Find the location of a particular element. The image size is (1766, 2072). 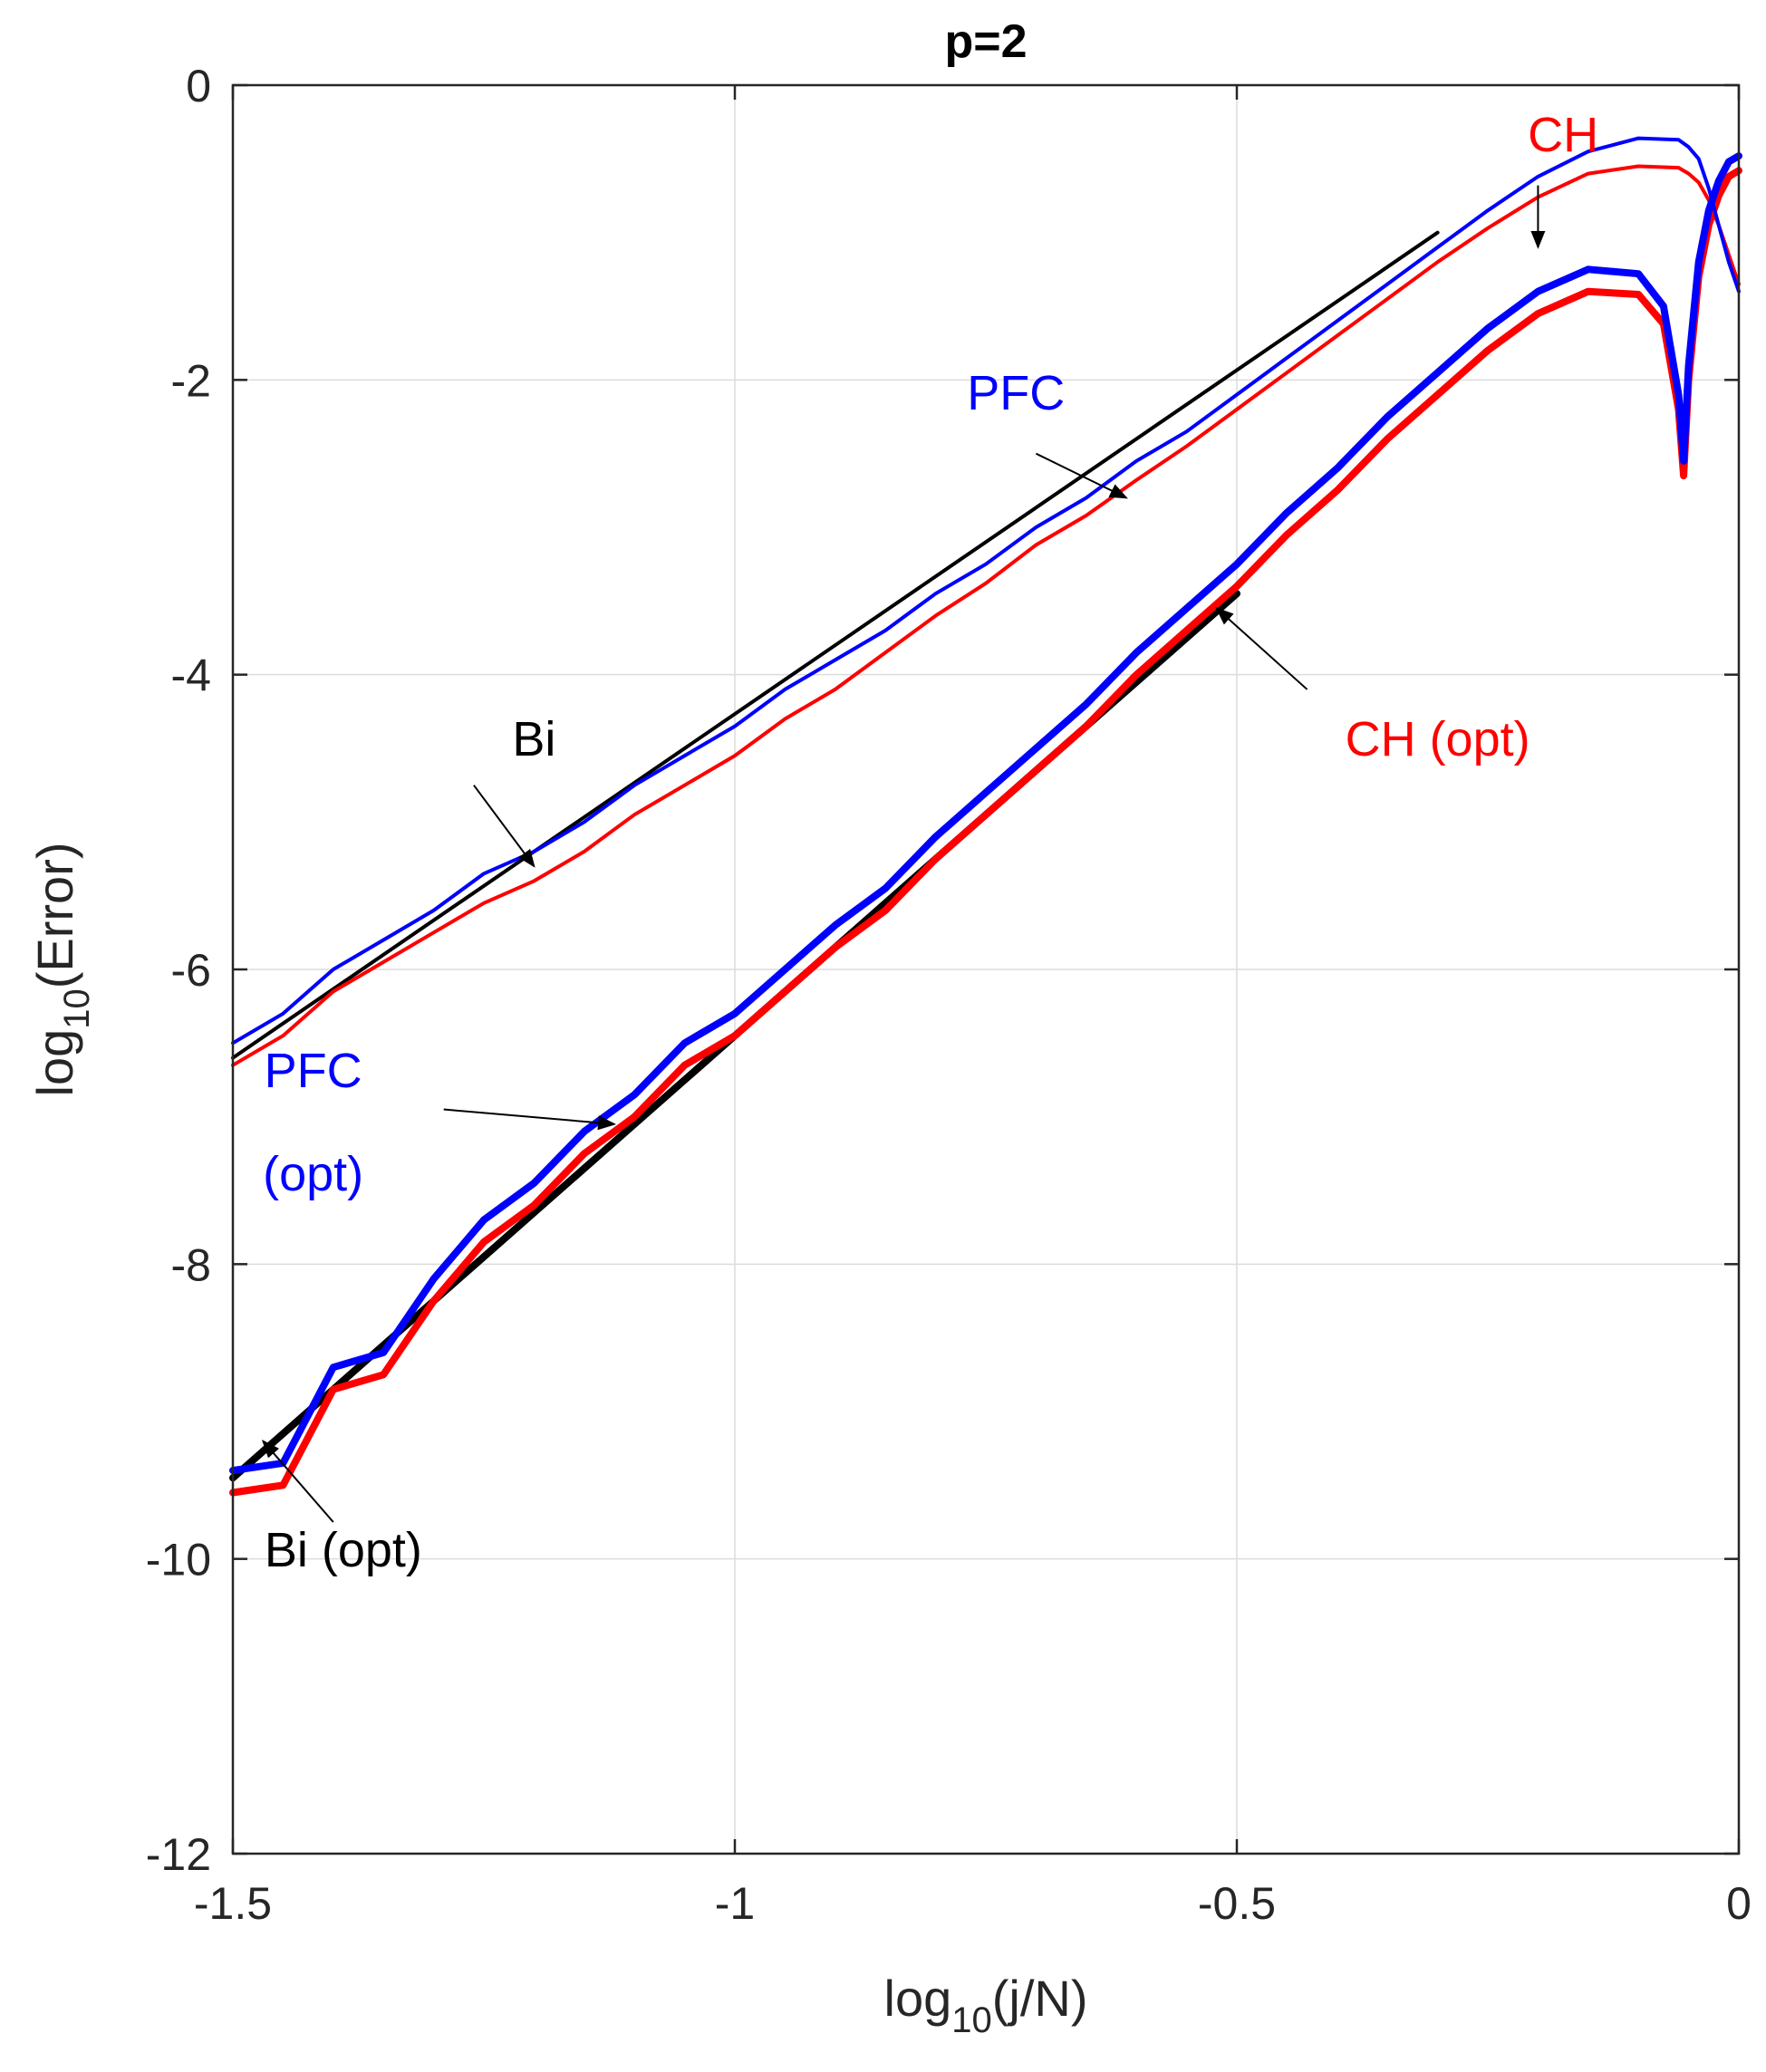

y-tick-label: 0 is located at coordinates (198, 86).